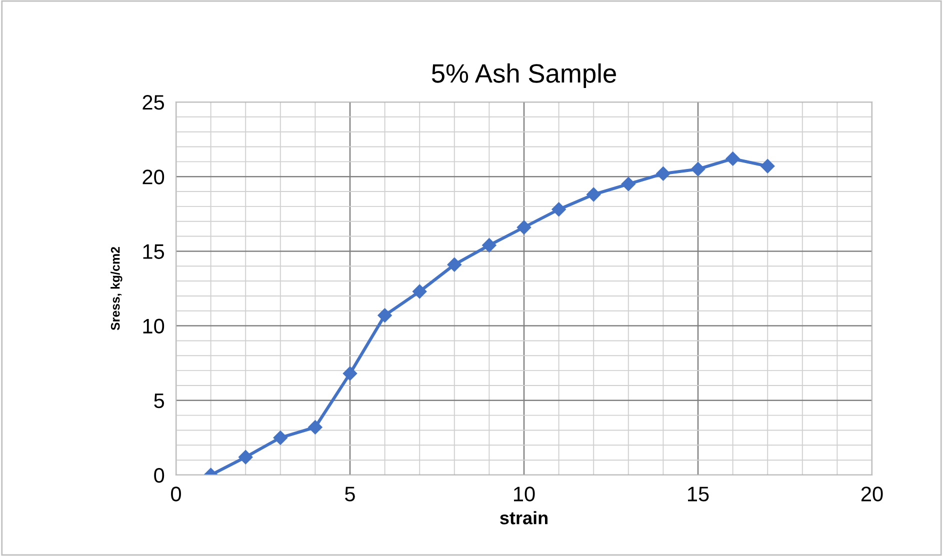 The image size is (943, 556). What do you see at coordinates (153, 326) in the screenshot?
I see `y-tick-label: 10` at bounding box center [153, 326].